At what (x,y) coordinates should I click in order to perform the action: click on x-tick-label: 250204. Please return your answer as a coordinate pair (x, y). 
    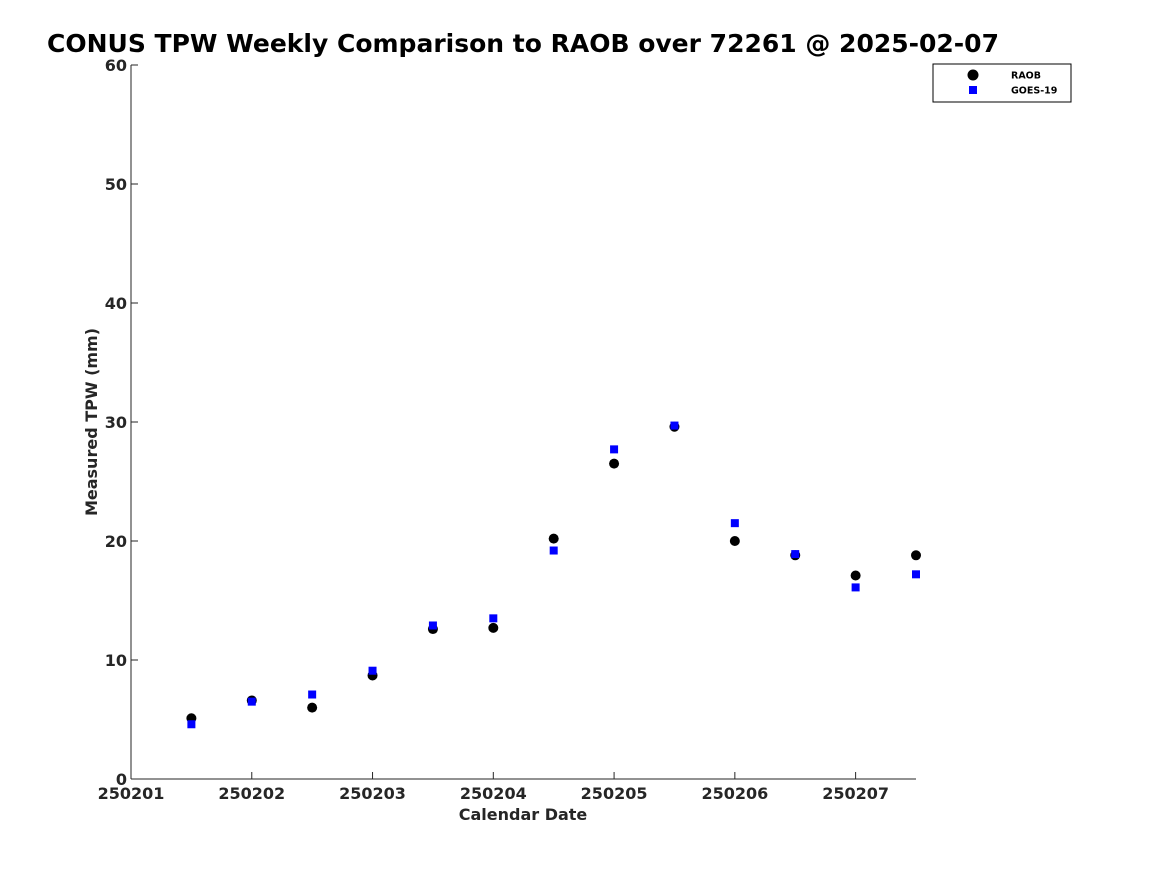
    Looking at the image, I should click on (493, 793).